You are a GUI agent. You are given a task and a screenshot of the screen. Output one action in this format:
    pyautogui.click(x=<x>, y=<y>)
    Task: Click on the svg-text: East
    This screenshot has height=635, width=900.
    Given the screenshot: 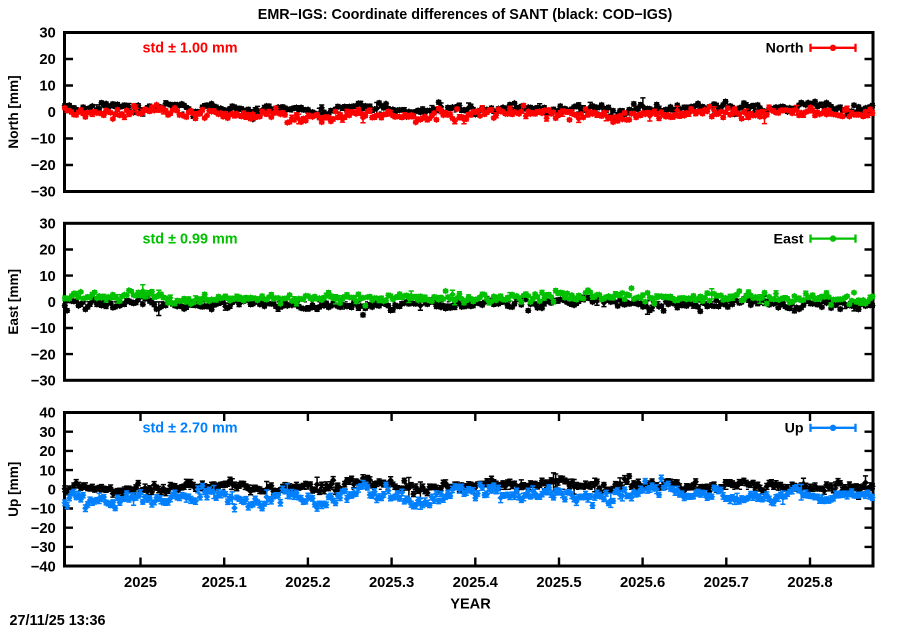 What is the action you would take?
    pyautogui.click(x=789, y=240)
    